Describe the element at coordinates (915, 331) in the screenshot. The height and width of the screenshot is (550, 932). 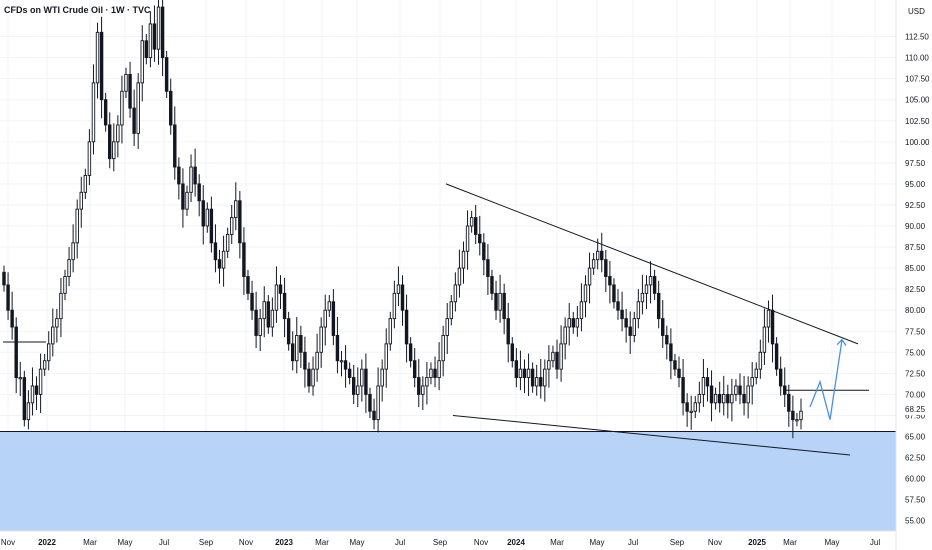
I see `price-tick-label: 77.50` at that location.